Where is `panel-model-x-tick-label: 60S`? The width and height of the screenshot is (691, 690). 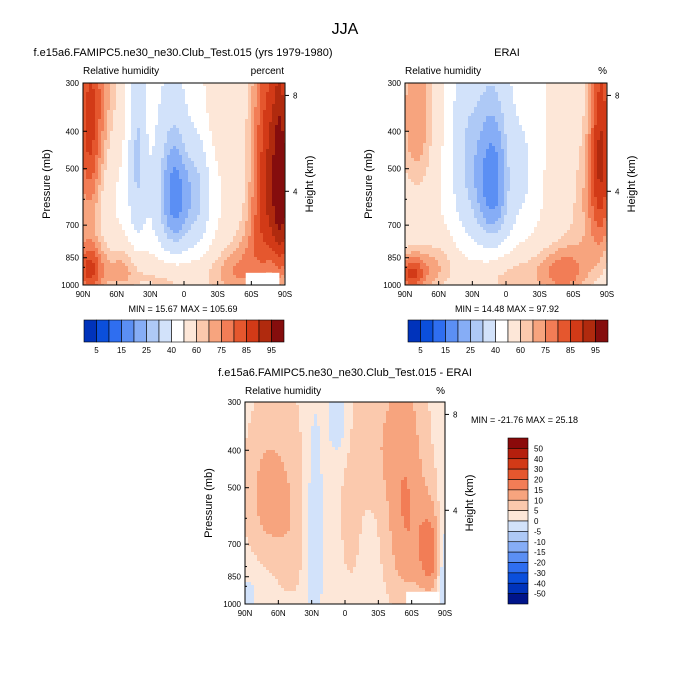 panel-model-x-tick-label: 60S is located at coordinates (251, 294).